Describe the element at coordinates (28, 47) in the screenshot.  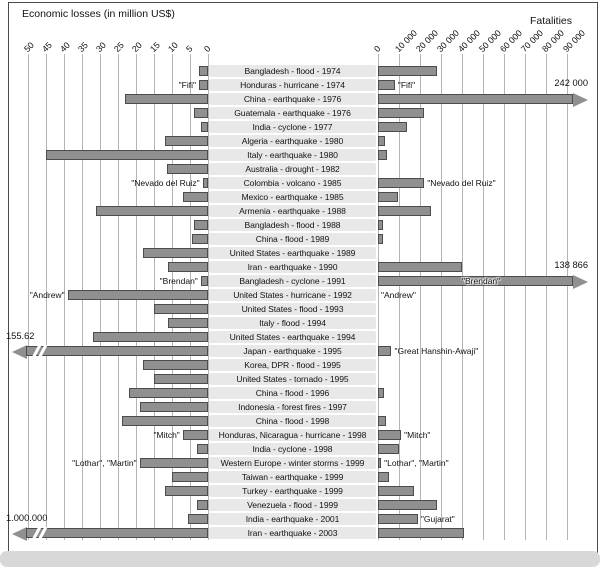
I see `left-axis-tick-label: 50` at that location.